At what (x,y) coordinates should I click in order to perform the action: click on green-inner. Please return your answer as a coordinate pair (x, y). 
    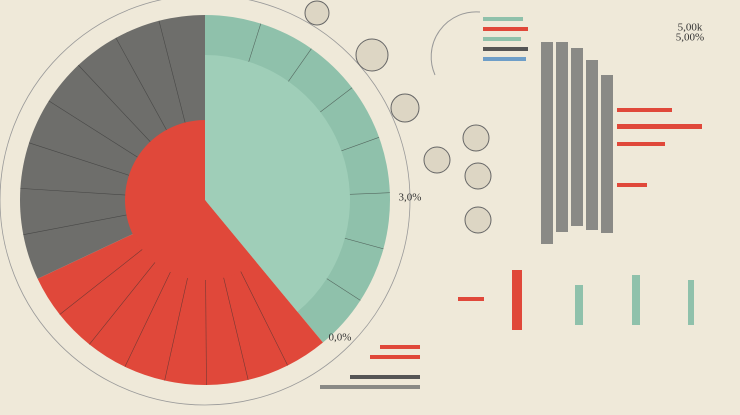
    Looking at the image, I should click on (277, 183).